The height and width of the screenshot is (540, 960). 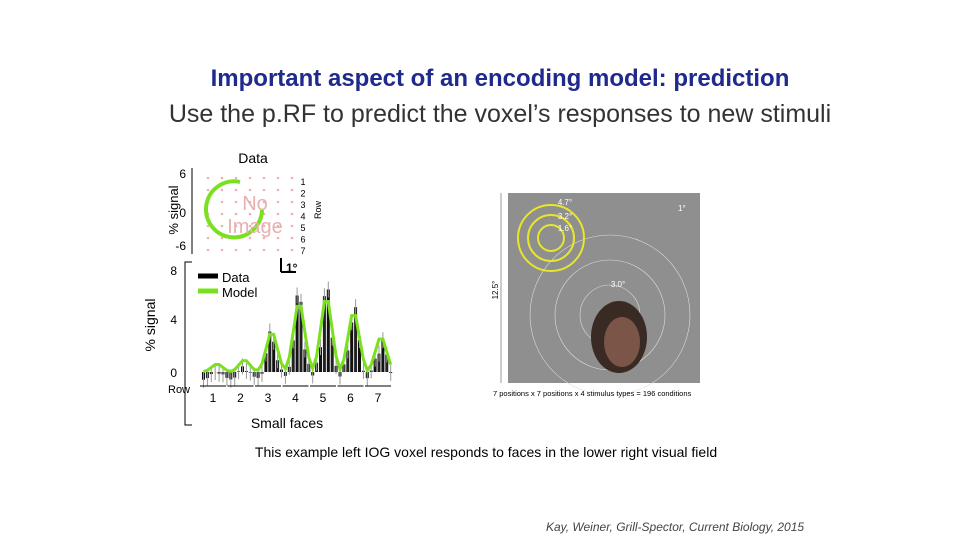 What do you see at coordinates (188, 343) in the screenshot?
I see `axis` at bounding box center [188, 343].